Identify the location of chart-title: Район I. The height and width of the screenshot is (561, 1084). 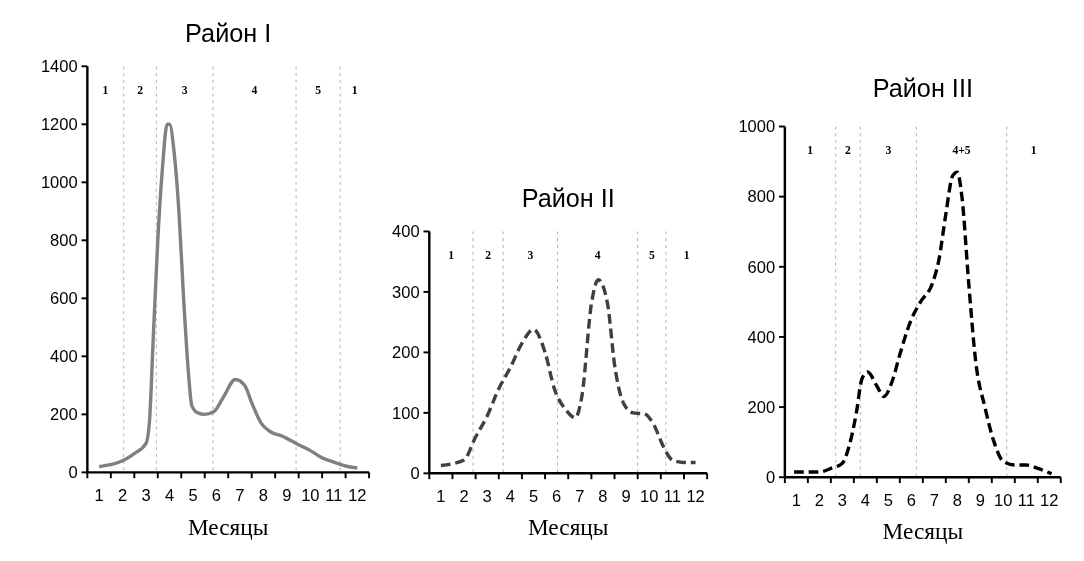
(228, 33).